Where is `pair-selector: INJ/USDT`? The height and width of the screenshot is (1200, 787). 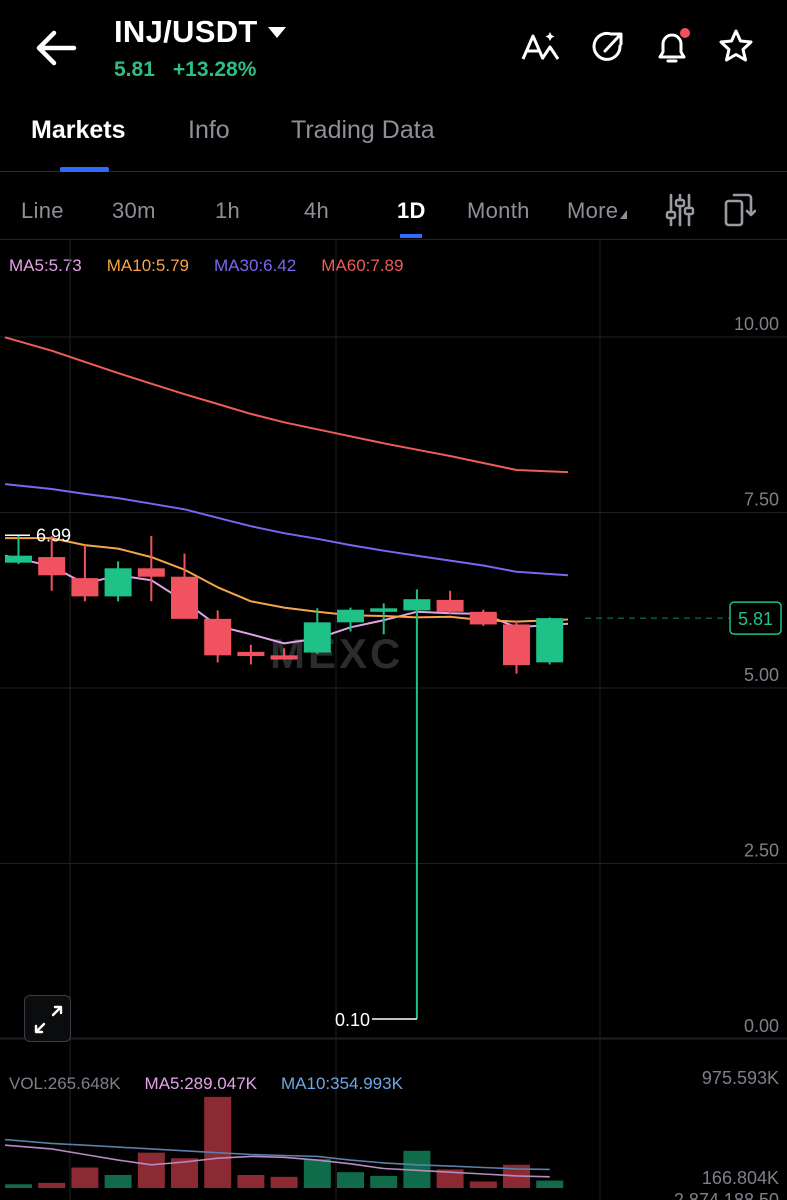 pair-selector: INJ/USDT is located at coordinates (200, 32).